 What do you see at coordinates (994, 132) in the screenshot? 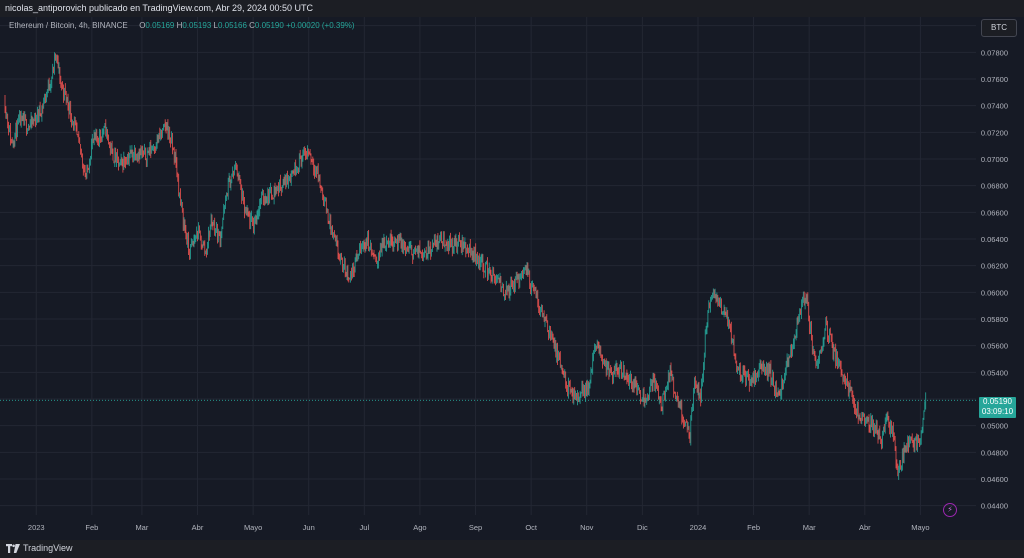
I see `price-tick-label: 0.07200` at bounding box center [994, 132].